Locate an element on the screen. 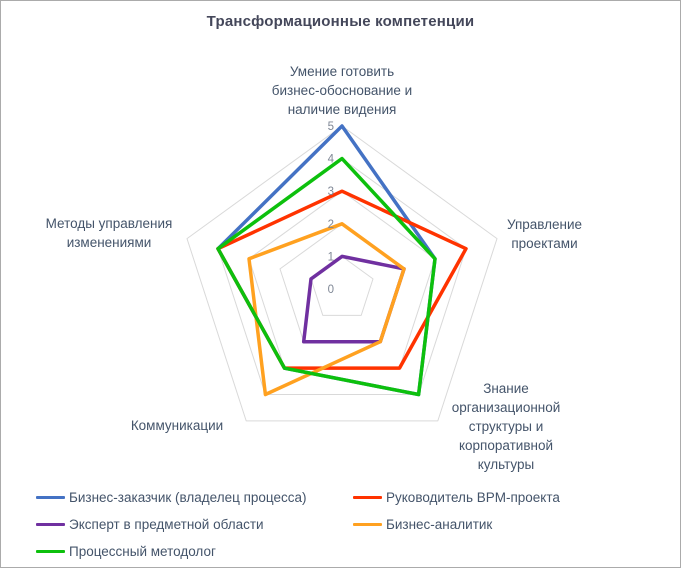 The height and width of the screenshot is (568, 681). radial-tick-2: 2 is located at coordinates (331, 225).